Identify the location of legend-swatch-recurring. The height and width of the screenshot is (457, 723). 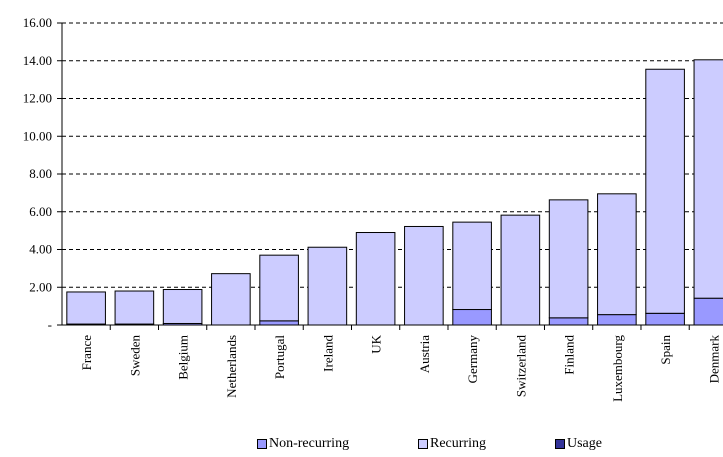
(423, 444).